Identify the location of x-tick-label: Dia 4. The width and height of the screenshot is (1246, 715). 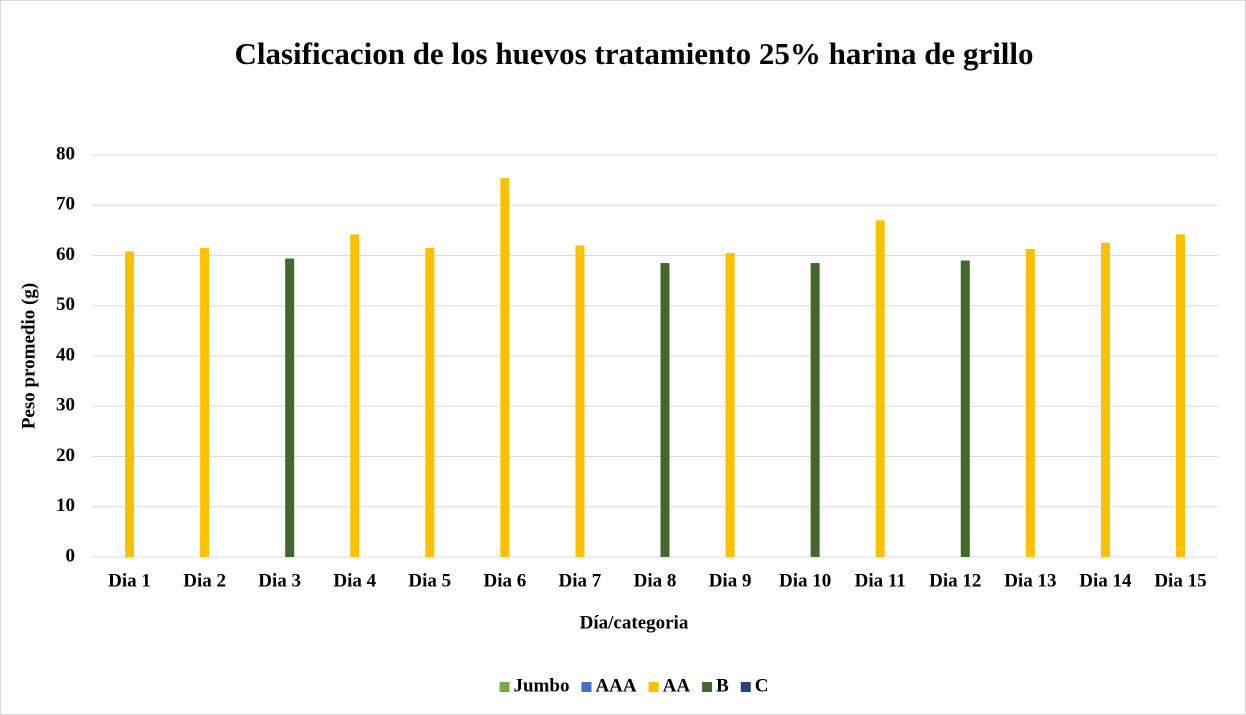
(354, 580).